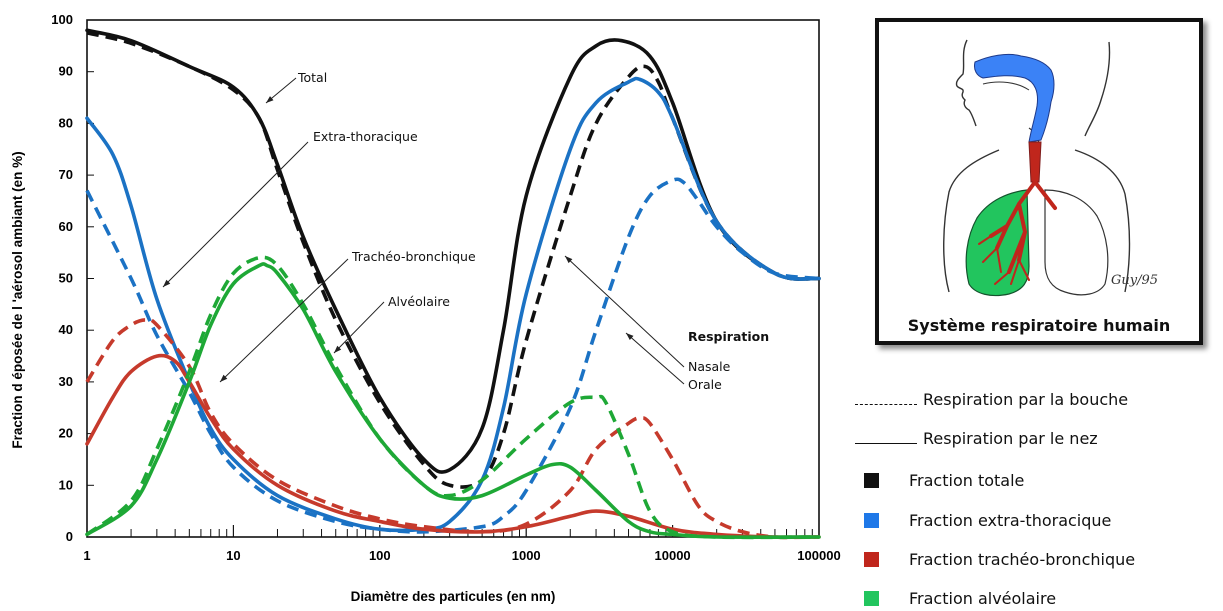 This screenshot has width=1223, height=611. I want to click on y-tick-label: 10, so click(66, 484).